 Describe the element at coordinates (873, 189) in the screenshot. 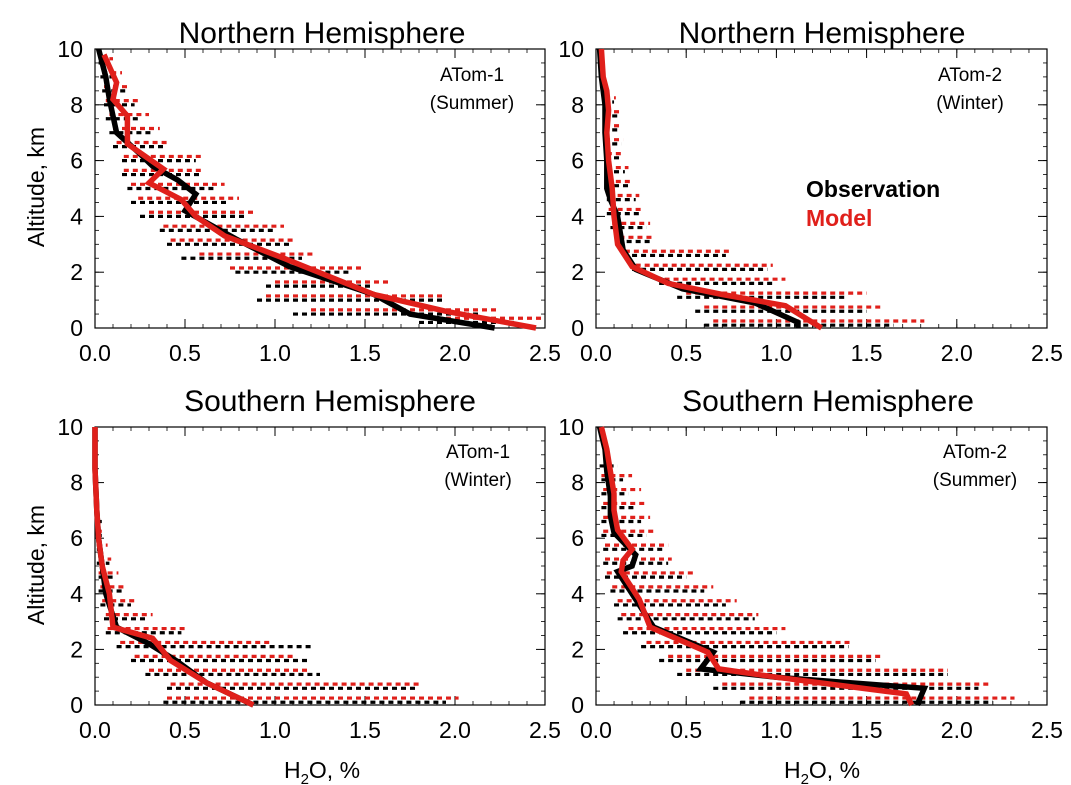

I see `legend-observation: Observation` at that location.